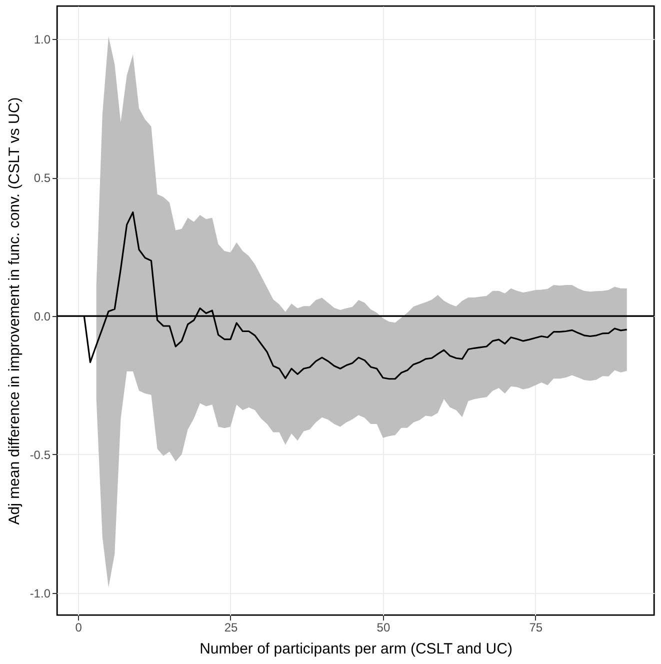 The width and height of the screenshot is (661, 664). What do you see at coordinates (536, 627) in the screenshot?
I see `x-tick-label: 75` at bounding box center [536, 627].